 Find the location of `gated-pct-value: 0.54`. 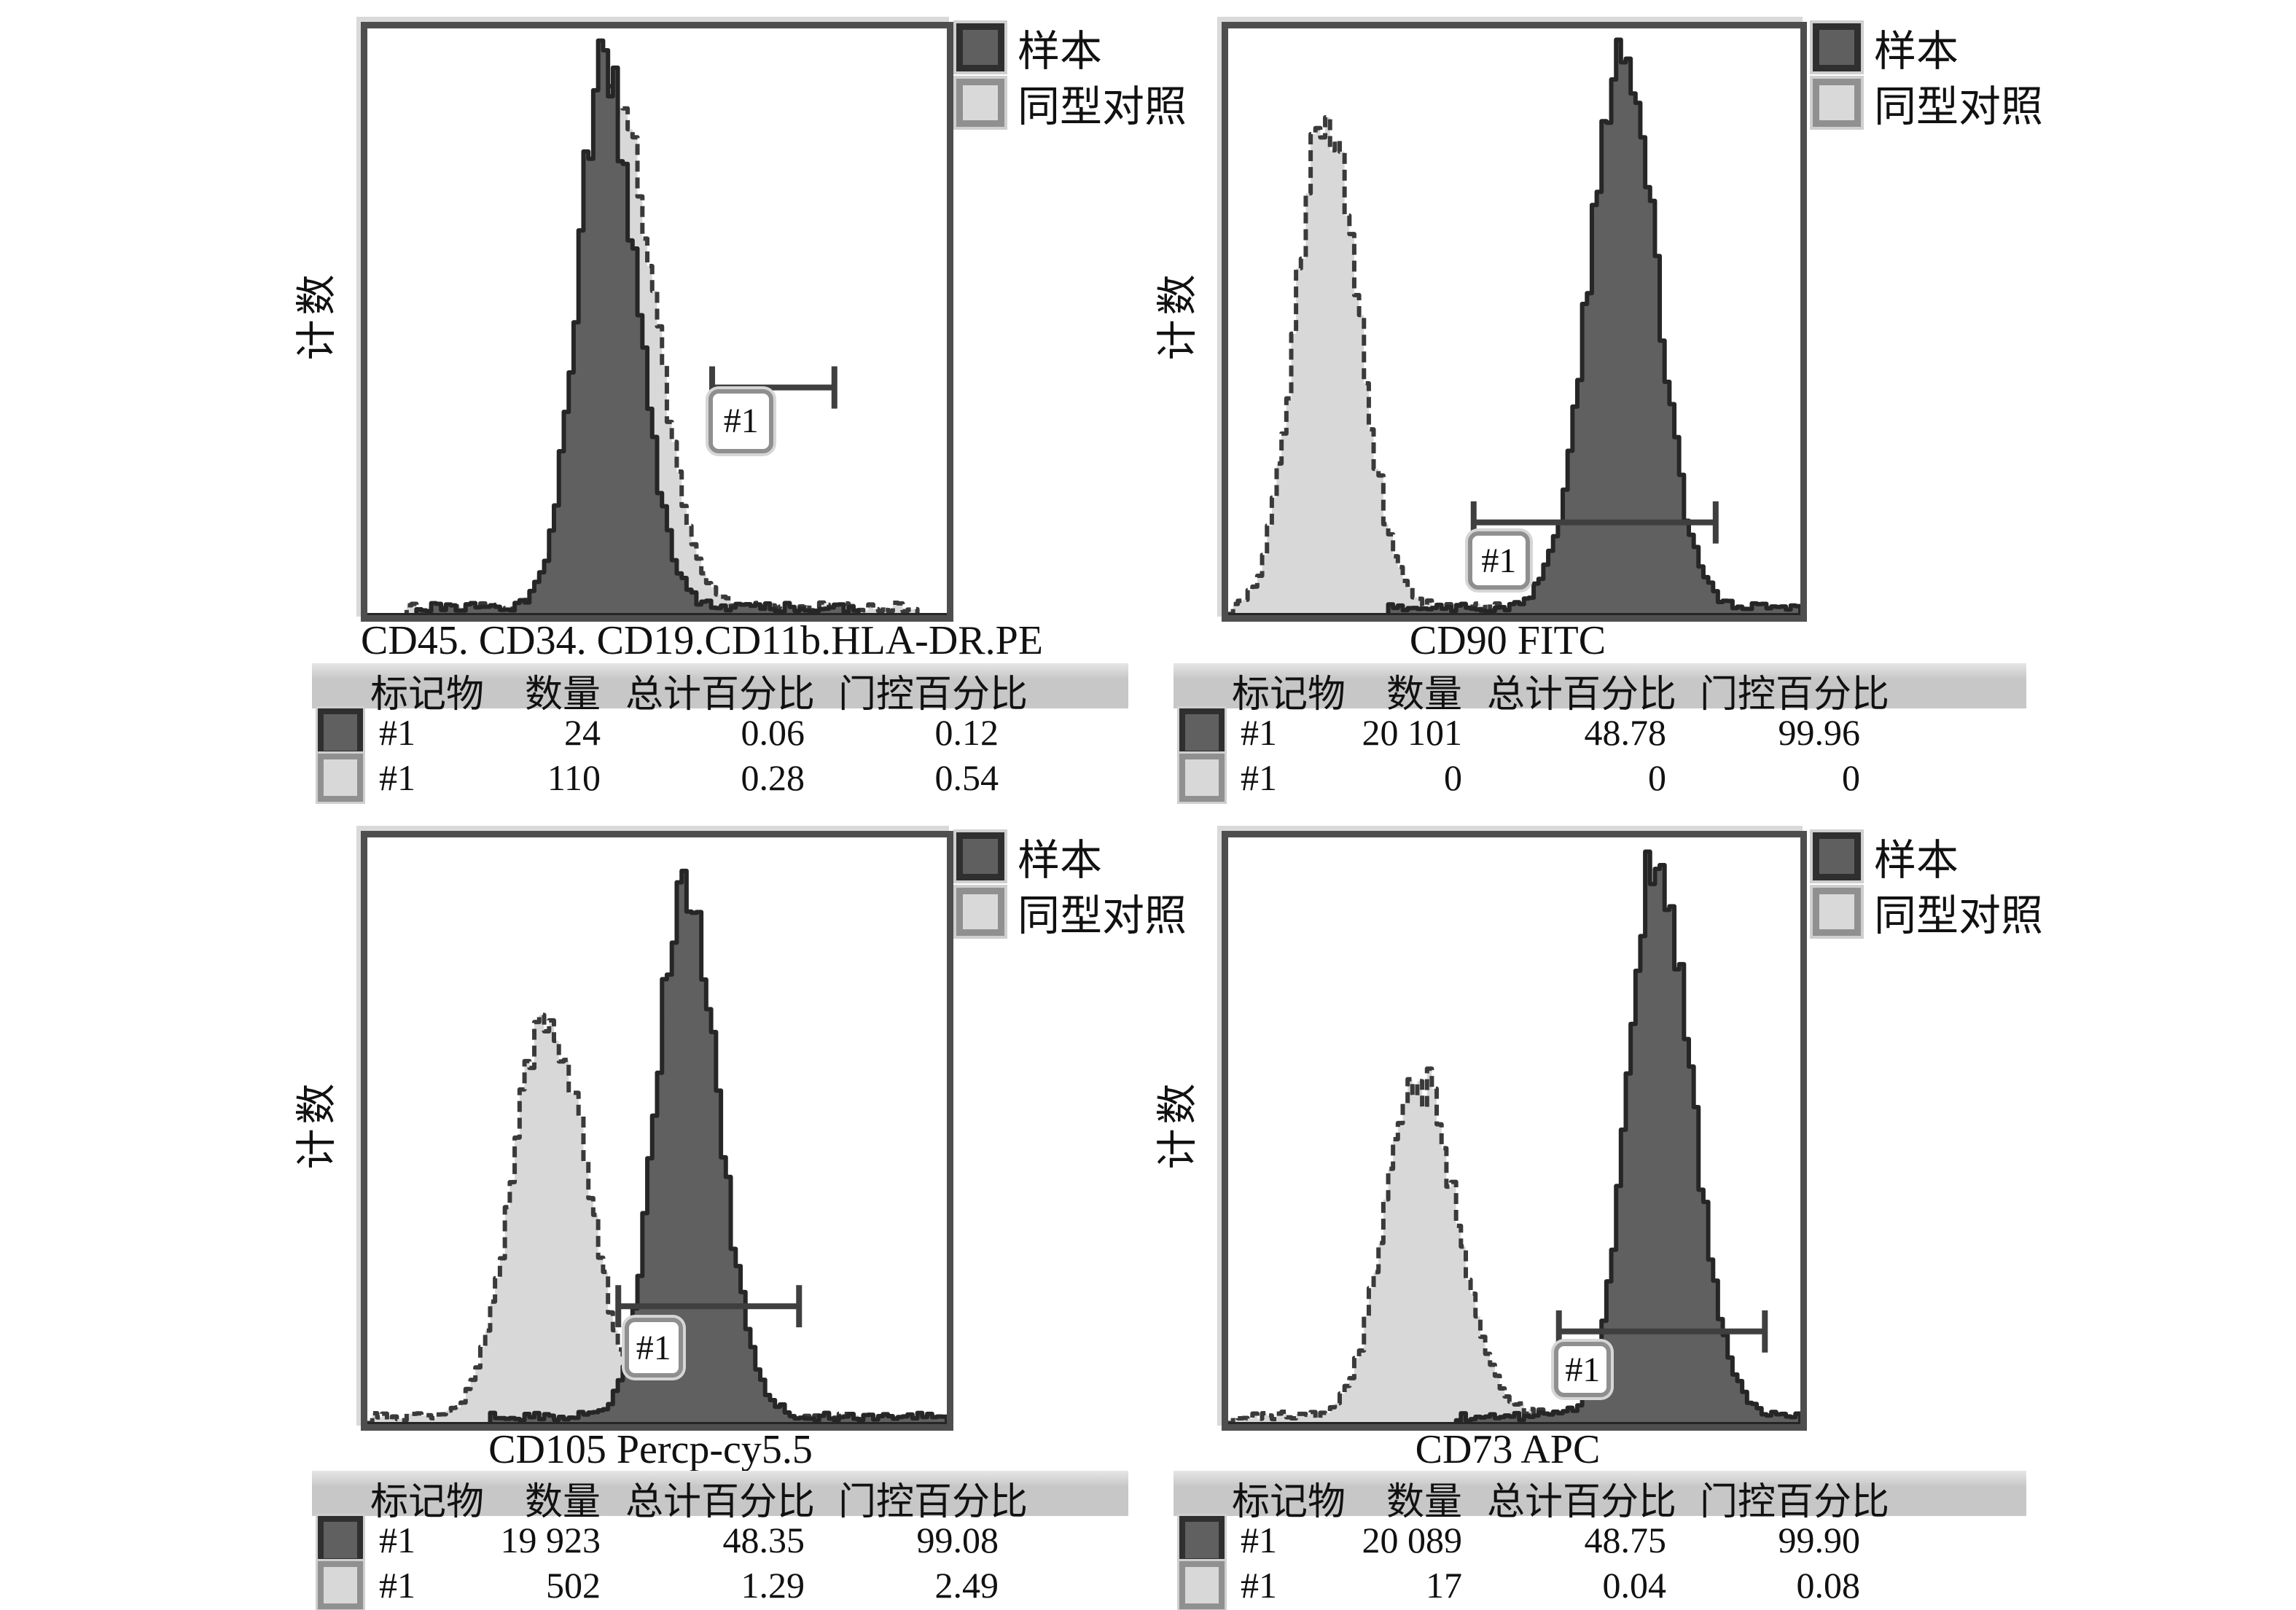

gated-pct-value: 0.54 is located at coordinates (967, 777).